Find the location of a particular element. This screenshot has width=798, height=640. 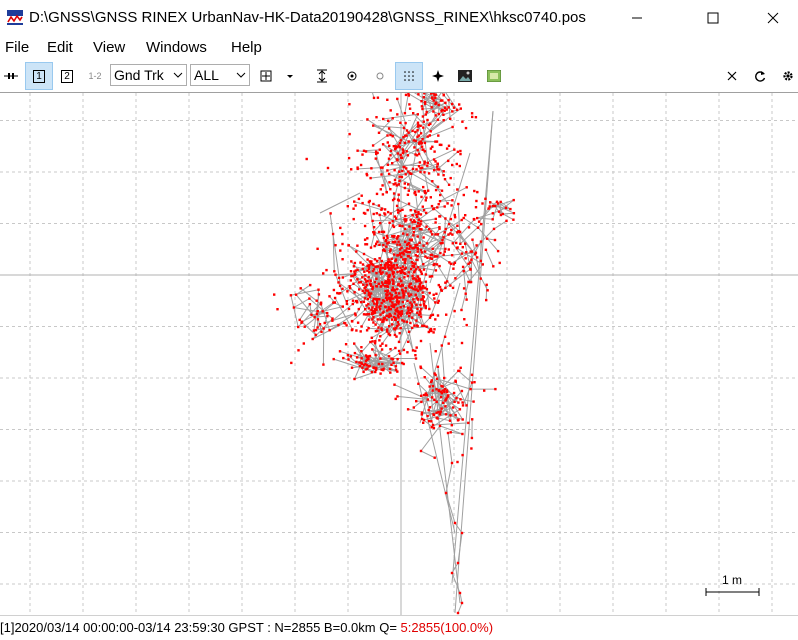

show-compass-button is located at coordinates (438, 76).